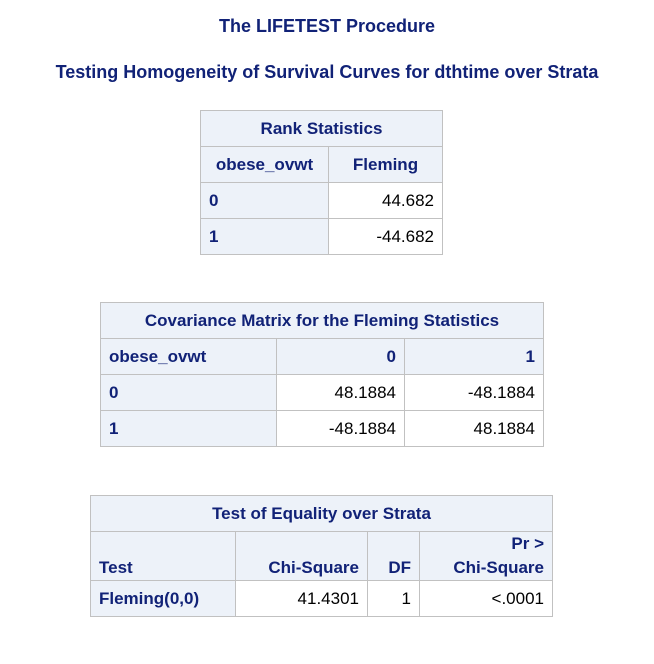 The height and width of the screenshot is (664, 654). I want to click on table-row: 1 -48.1884 48.1884, so click(322, 428).